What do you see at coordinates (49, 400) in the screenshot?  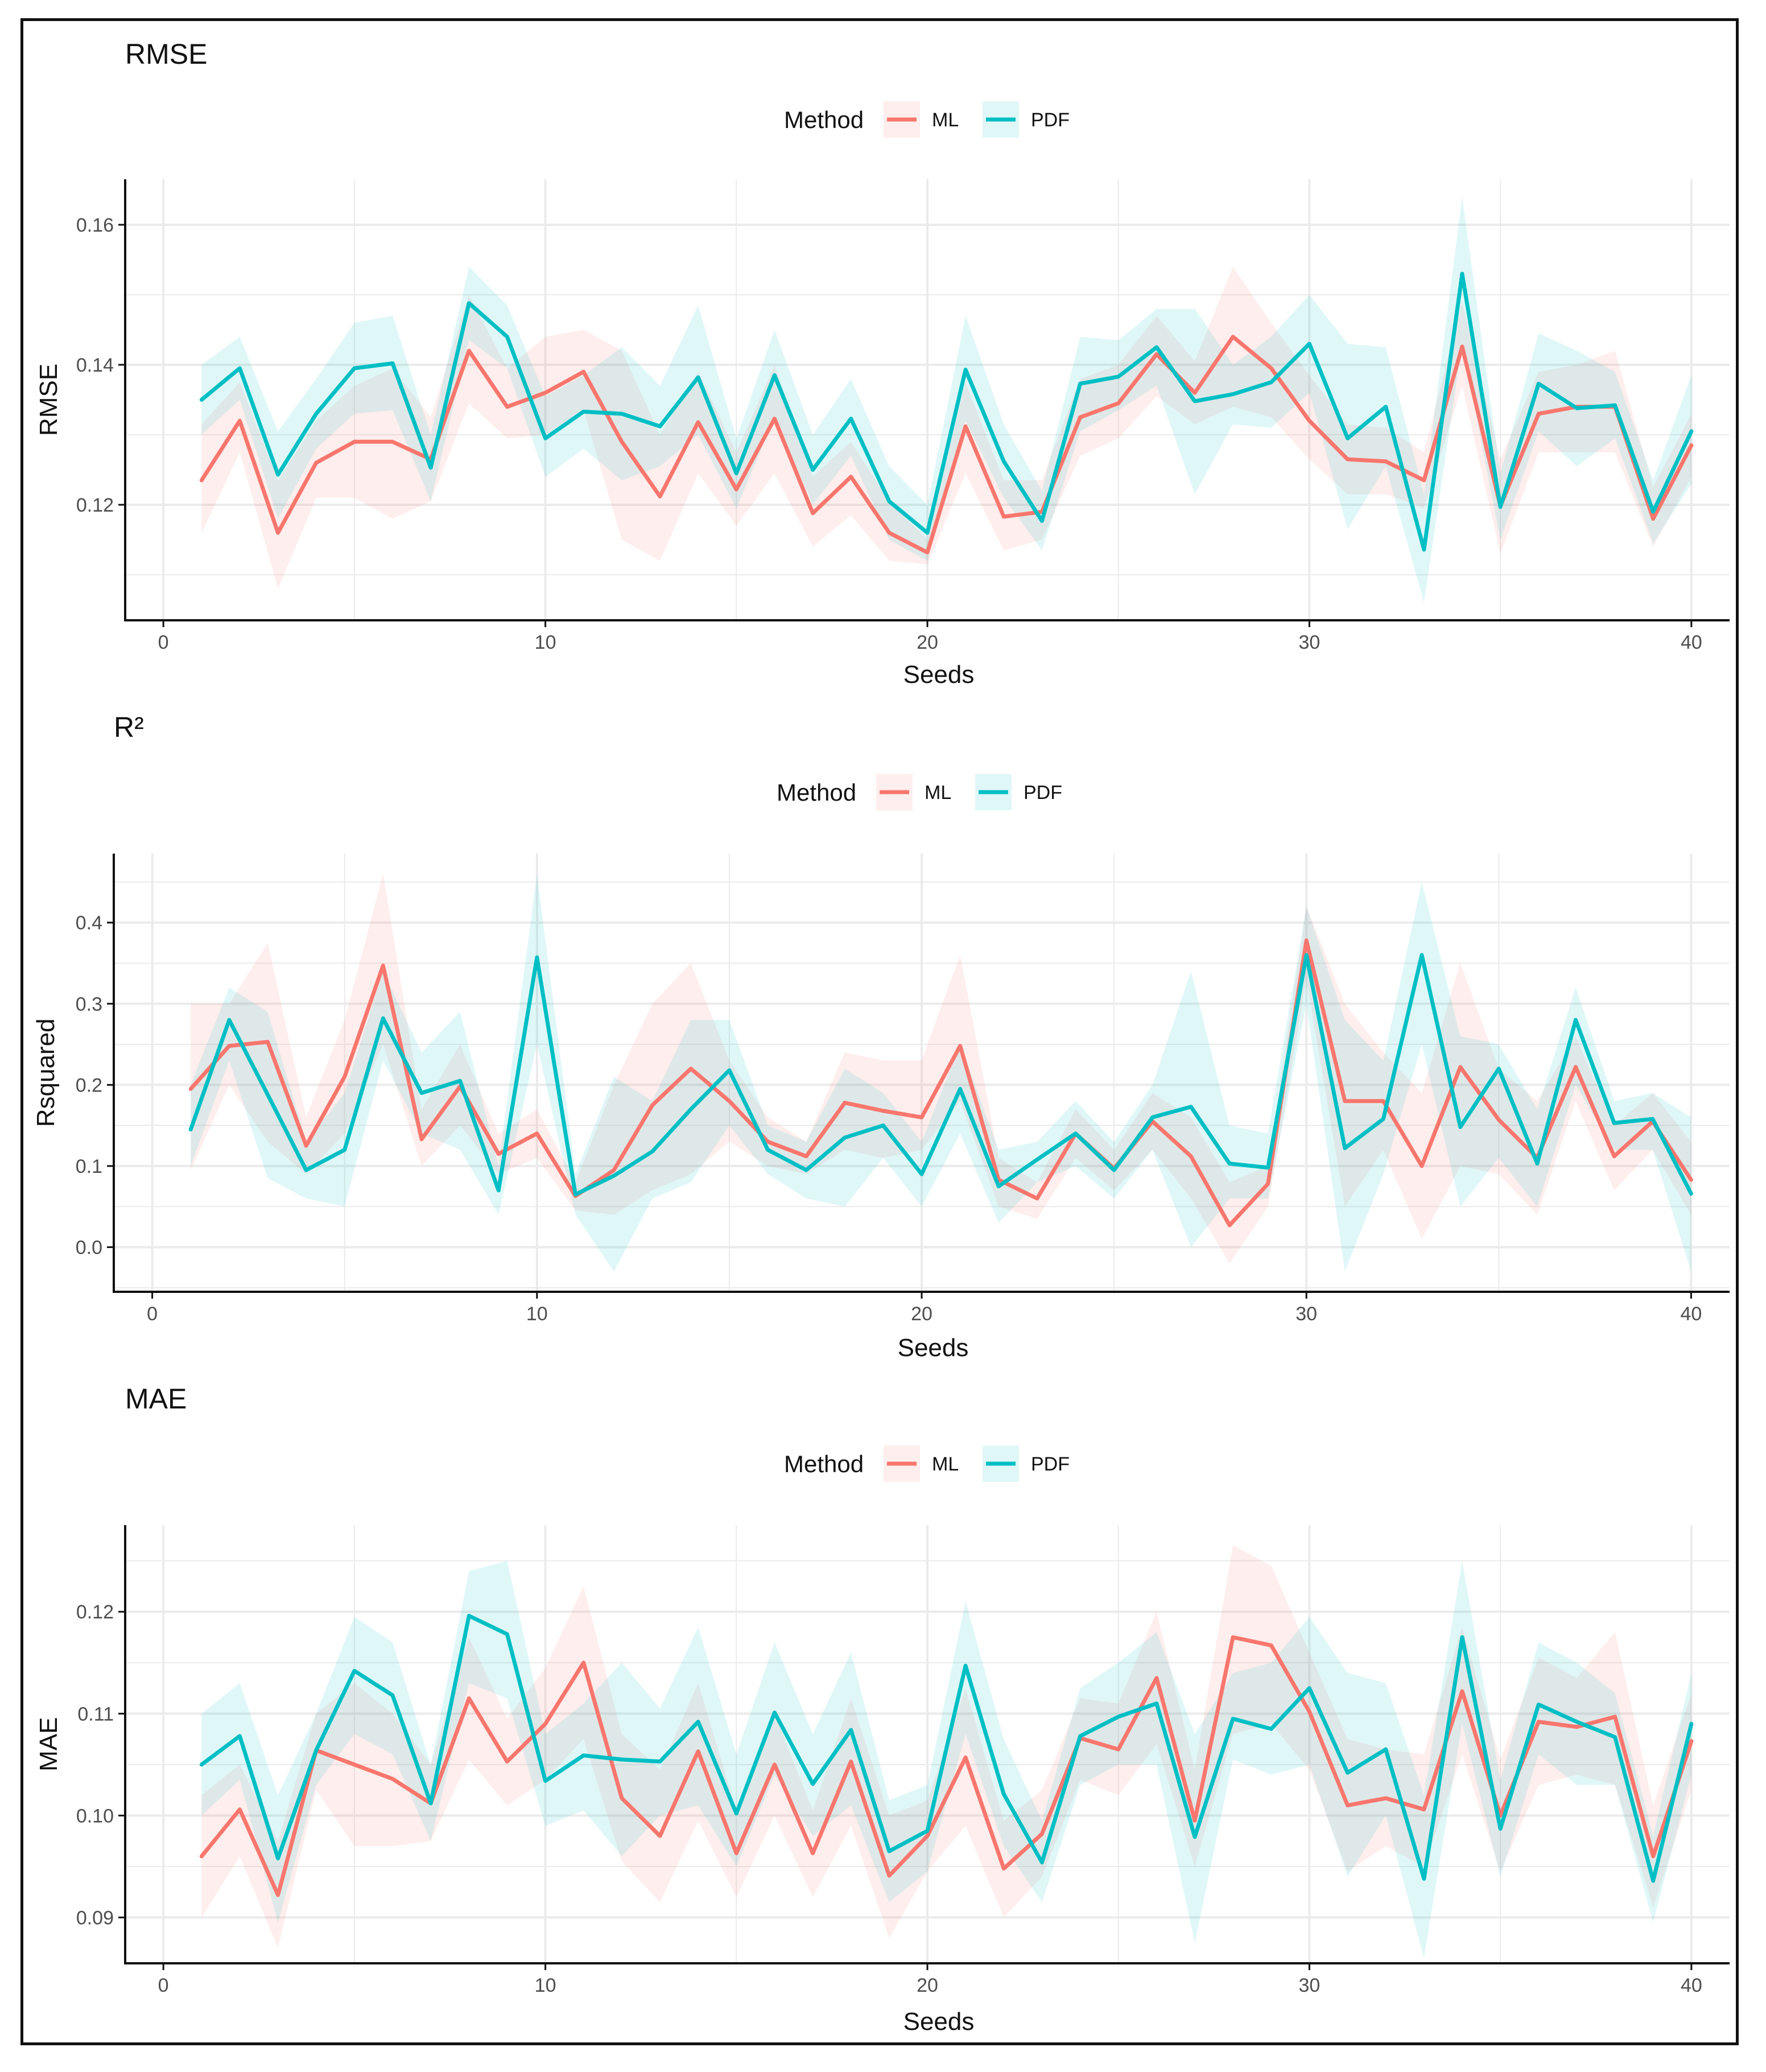 I see `y-axis-title: RMSE` at bounding box center [49, 400].